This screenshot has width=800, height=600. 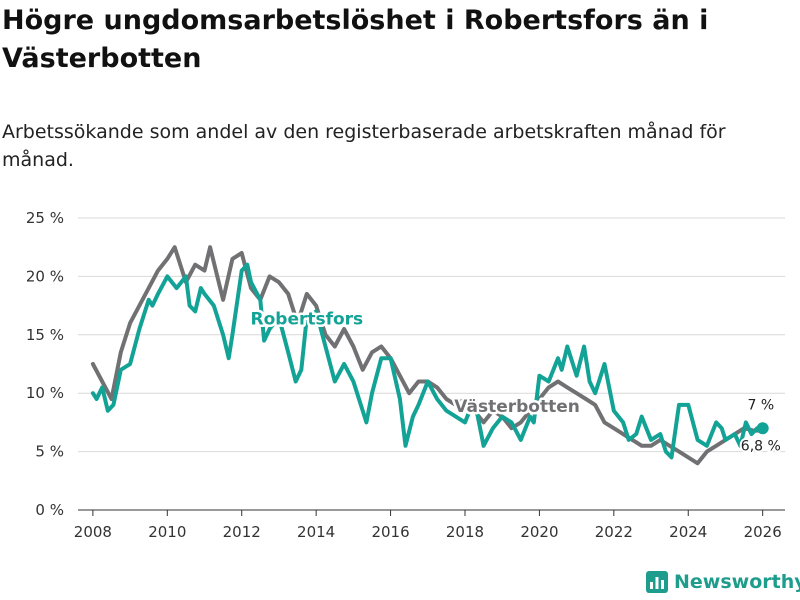 I want to click on y-axis-ticks: 0 % 5 % 10 % 15 % 20 % 25 %, so click(x=45, y=364).